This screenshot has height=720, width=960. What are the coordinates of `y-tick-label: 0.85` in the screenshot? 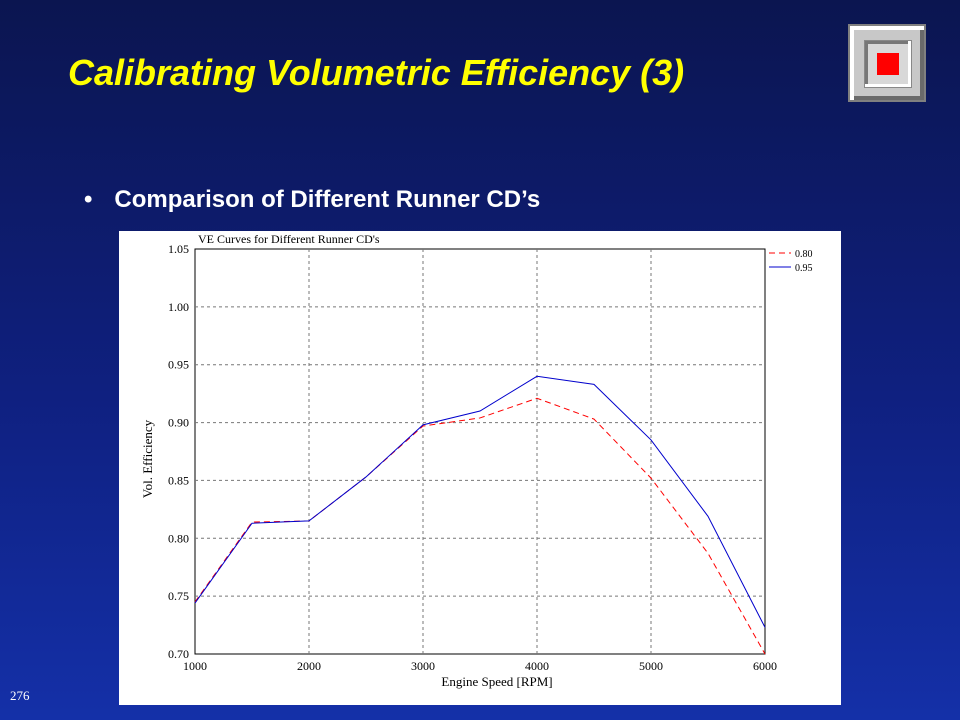 It's located at (178, 480).